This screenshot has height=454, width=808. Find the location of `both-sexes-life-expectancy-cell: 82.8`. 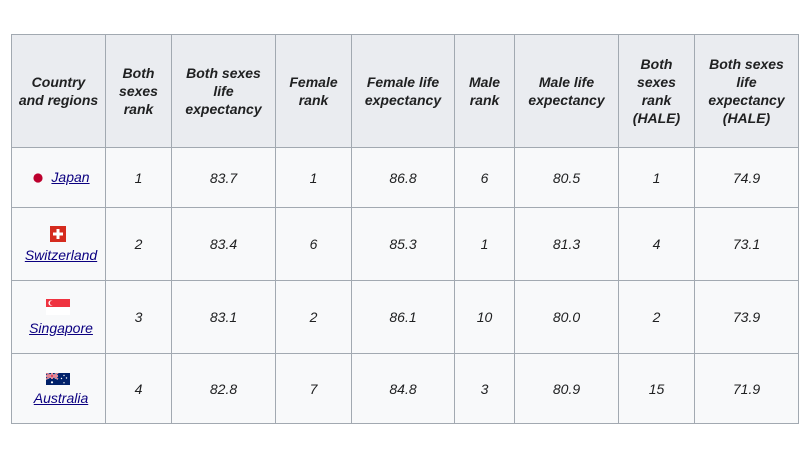

both-sexes-life-expectancy-cell: 82.8 is located at coordinates (223, 388).